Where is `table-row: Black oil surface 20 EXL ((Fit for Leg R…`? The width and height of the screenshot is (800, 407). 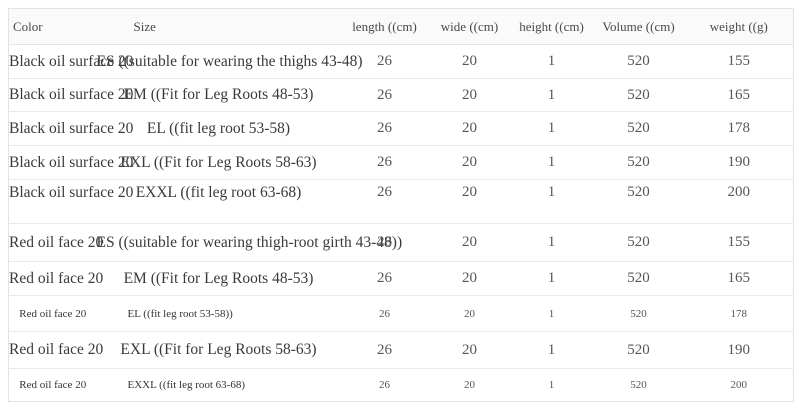 table-row: Black oil surface 20 EXL ((Fit for Leg R… is located at coordinates (401, 163).